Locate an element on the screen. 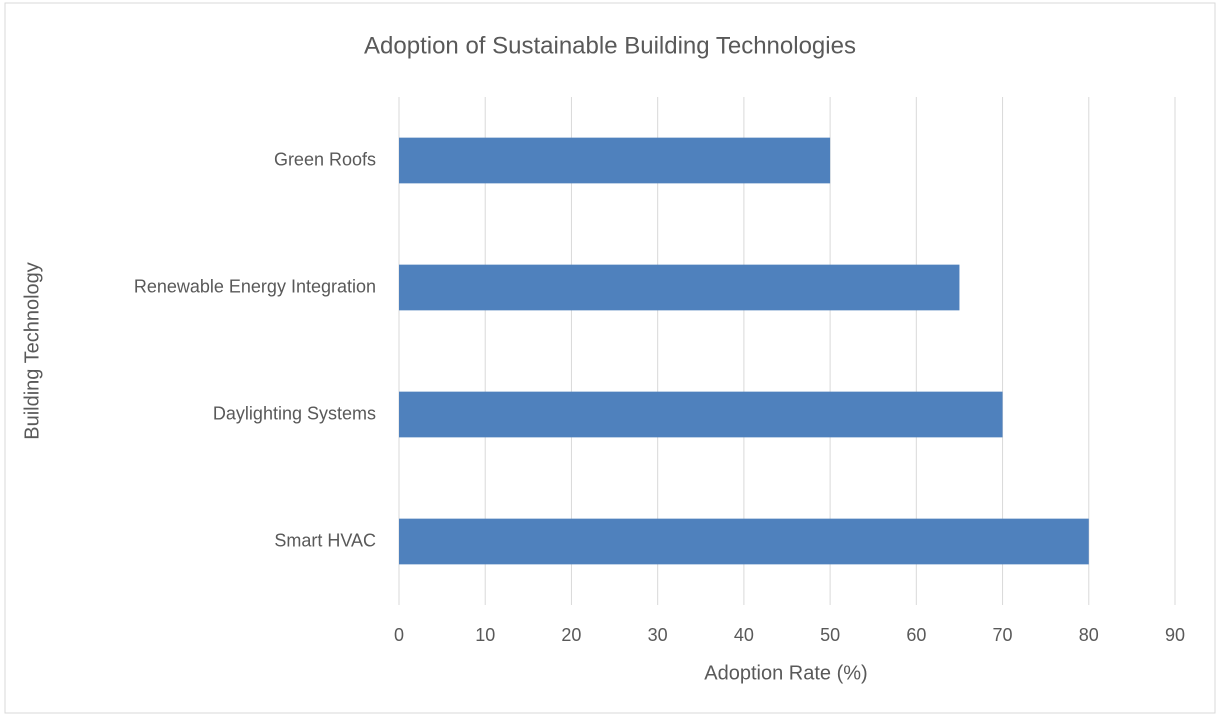  x-tick-label: 10 is located at coordinates (485, 635).